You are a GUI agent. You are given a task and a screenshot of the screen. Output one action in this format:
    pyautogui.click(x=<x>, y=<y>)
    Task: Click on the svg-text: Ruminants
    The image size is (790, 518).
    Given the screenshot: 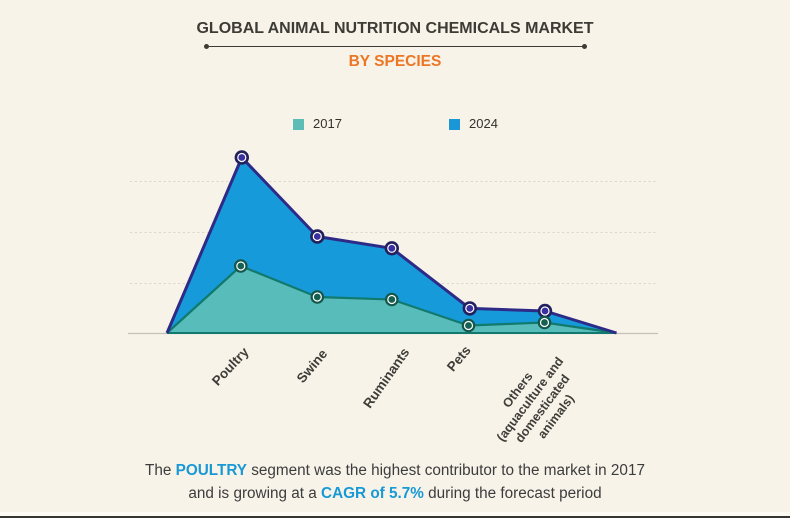 What is the action you would take?
    pyautogui.click(x=386, y=378)
    